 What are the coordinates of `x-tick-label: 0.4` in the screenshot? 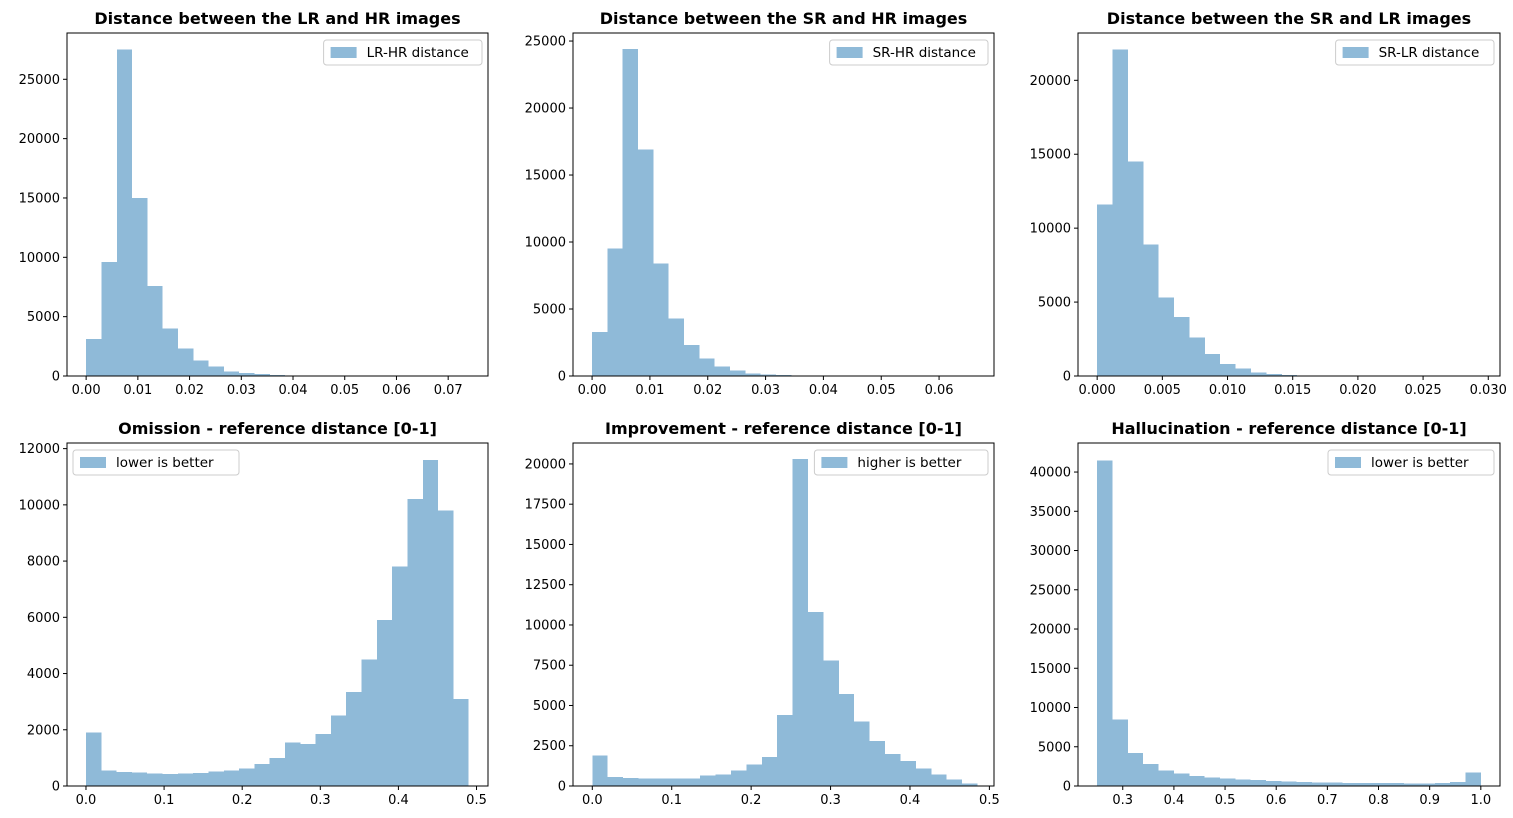 It's located at (398, 800).